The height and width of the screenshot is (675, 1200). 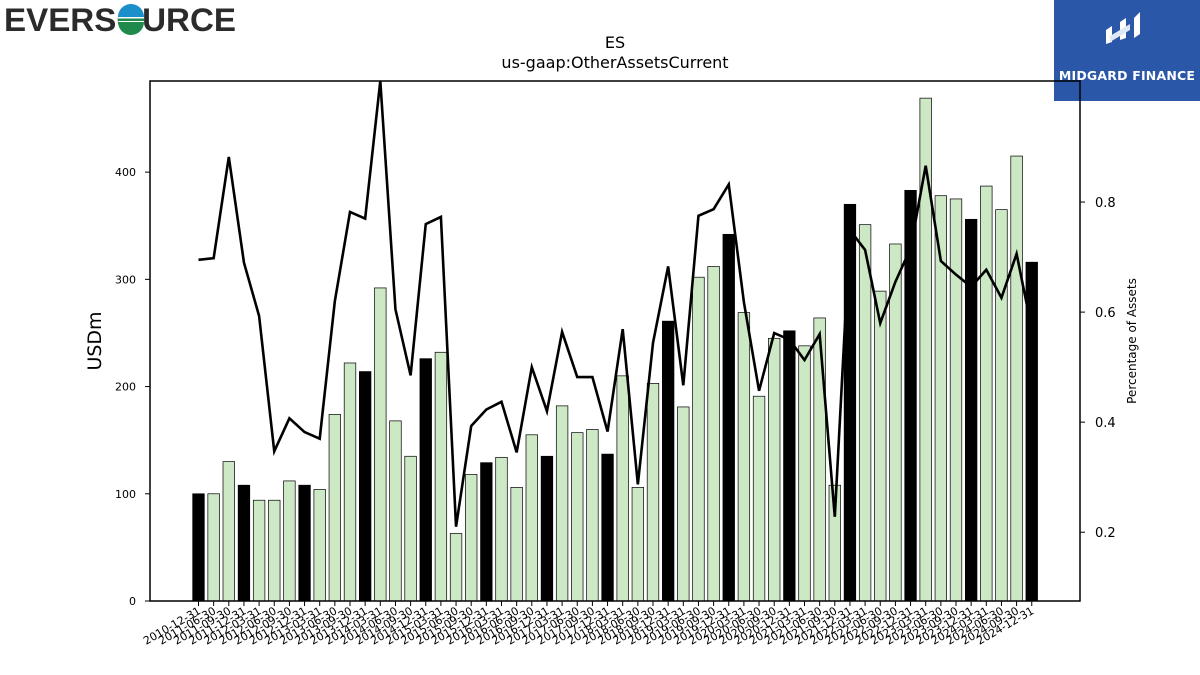 What do you see at coordinates (615, 42) in the screenshot?
I see `chart-title: ES` at bounding box center [615, 42].